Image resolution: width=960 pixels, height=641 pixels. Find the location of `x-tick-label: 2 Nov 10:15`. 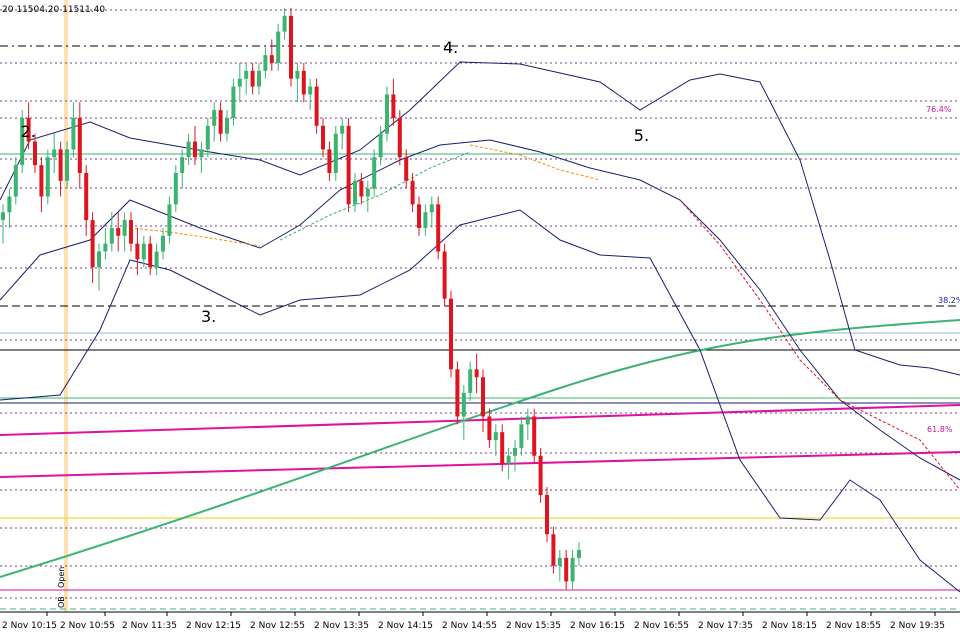

x-tick-label: 2 Nov 10:15 is located at coordinates (29, 626).